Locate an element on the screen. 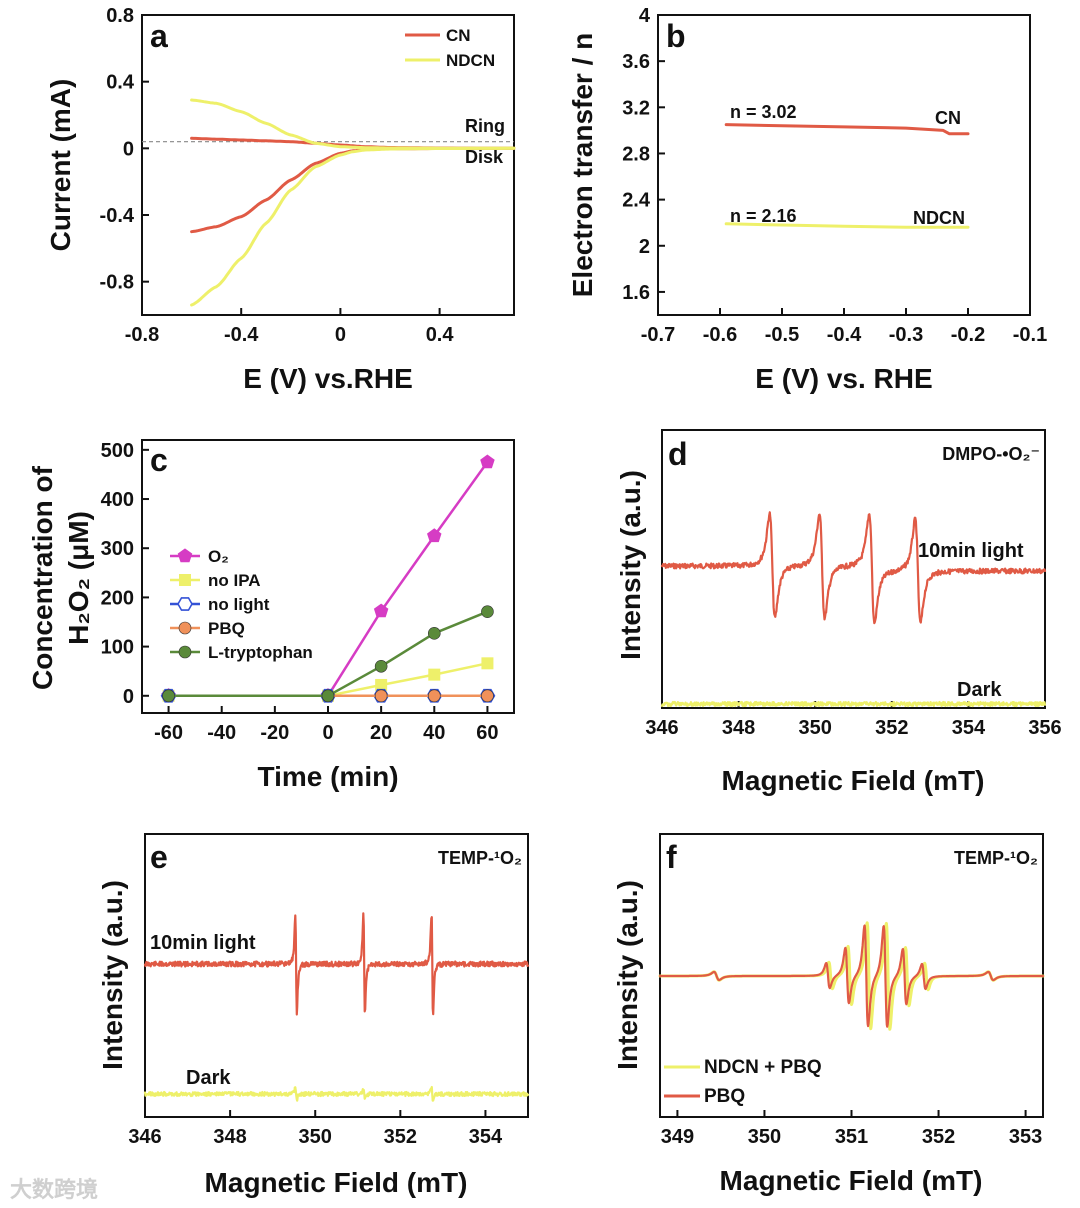 Image resolution: width=1080 pixels, height=1208 pixels. panel-label-f: f is located at coordinates (671, 857).